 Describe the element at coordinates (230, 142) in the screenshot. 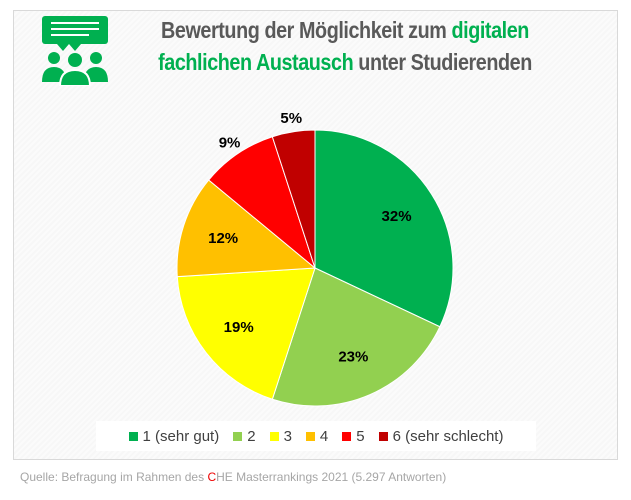

I see `data-label-5: 9%` at that location.